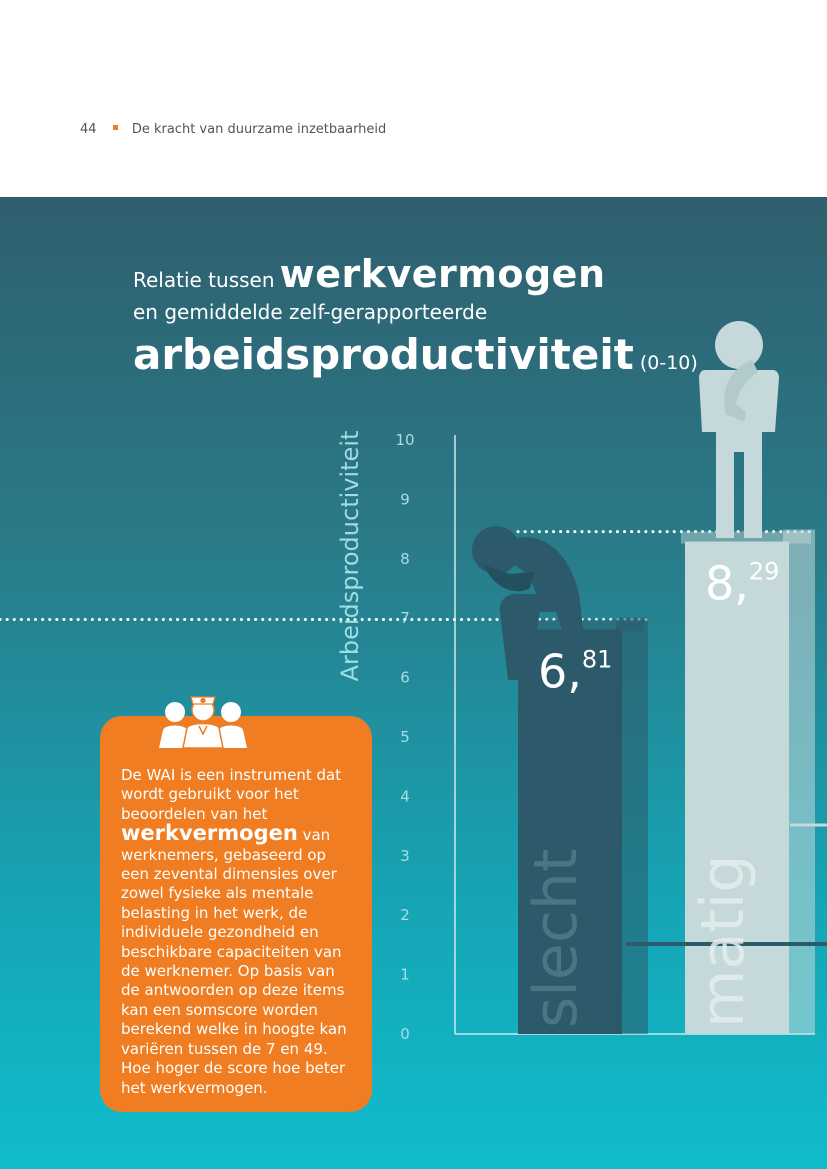 This screenshot has width=827, height=1169. What do you see at coordinates (404, 440) in the screenshot?
I see `y-tick-10: 10` at bounding box center [404, 440].